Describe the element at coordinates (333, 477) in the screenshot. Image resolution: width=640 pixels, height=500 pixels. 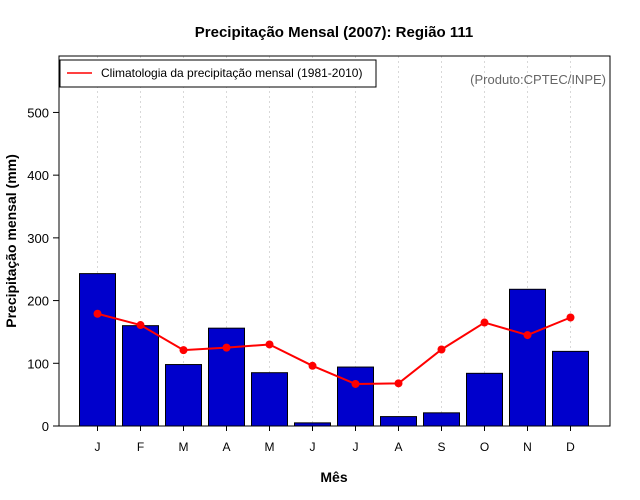
I see `x-axis-label: Mês` at that location.